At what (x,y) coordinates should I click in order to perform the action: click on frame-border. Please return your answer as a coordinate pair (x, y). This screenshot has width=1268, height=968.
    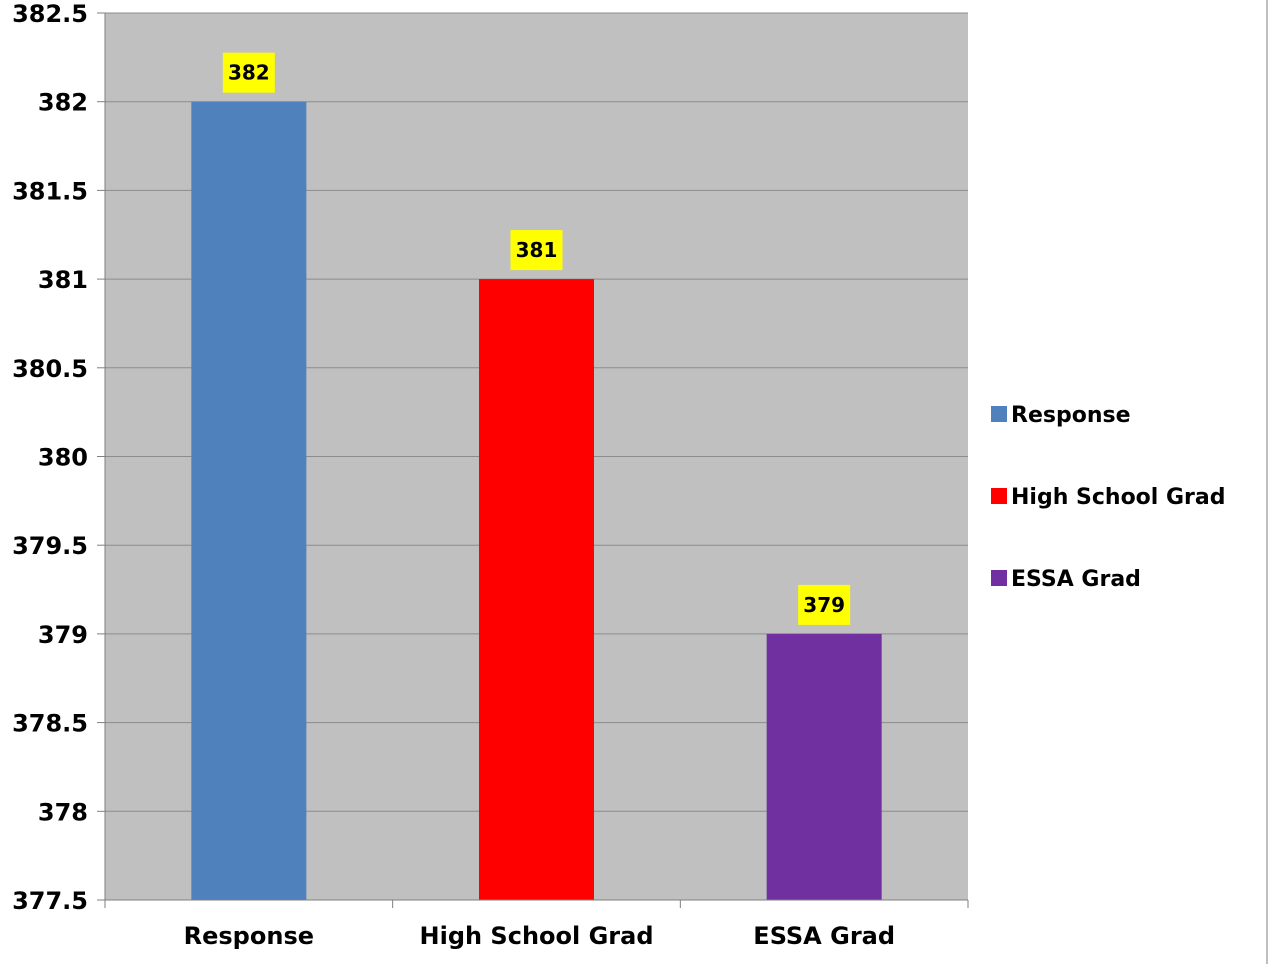
    Looking at the image, I should click on (1267, 482).